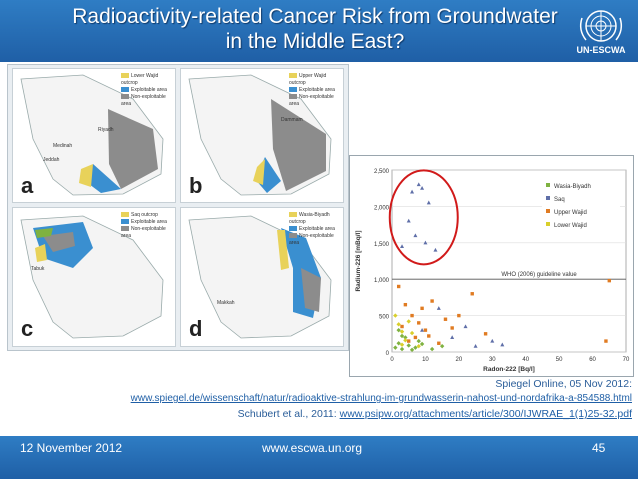 The height and width of the screenshot is (479, 638). What do you see at coordinates (492, 360) in the screenshot?
I see `x-tick-label: 30` at bounding box center [492, 360].